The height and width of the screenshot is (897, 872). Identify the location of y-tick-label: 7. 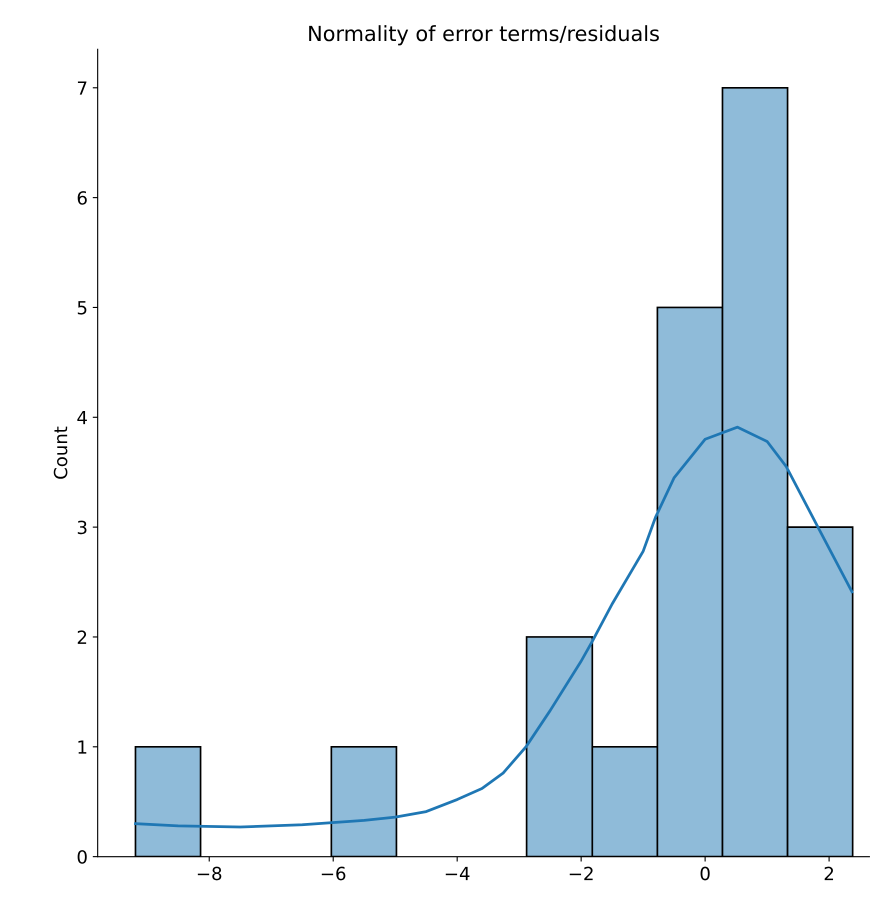
(82, 88).